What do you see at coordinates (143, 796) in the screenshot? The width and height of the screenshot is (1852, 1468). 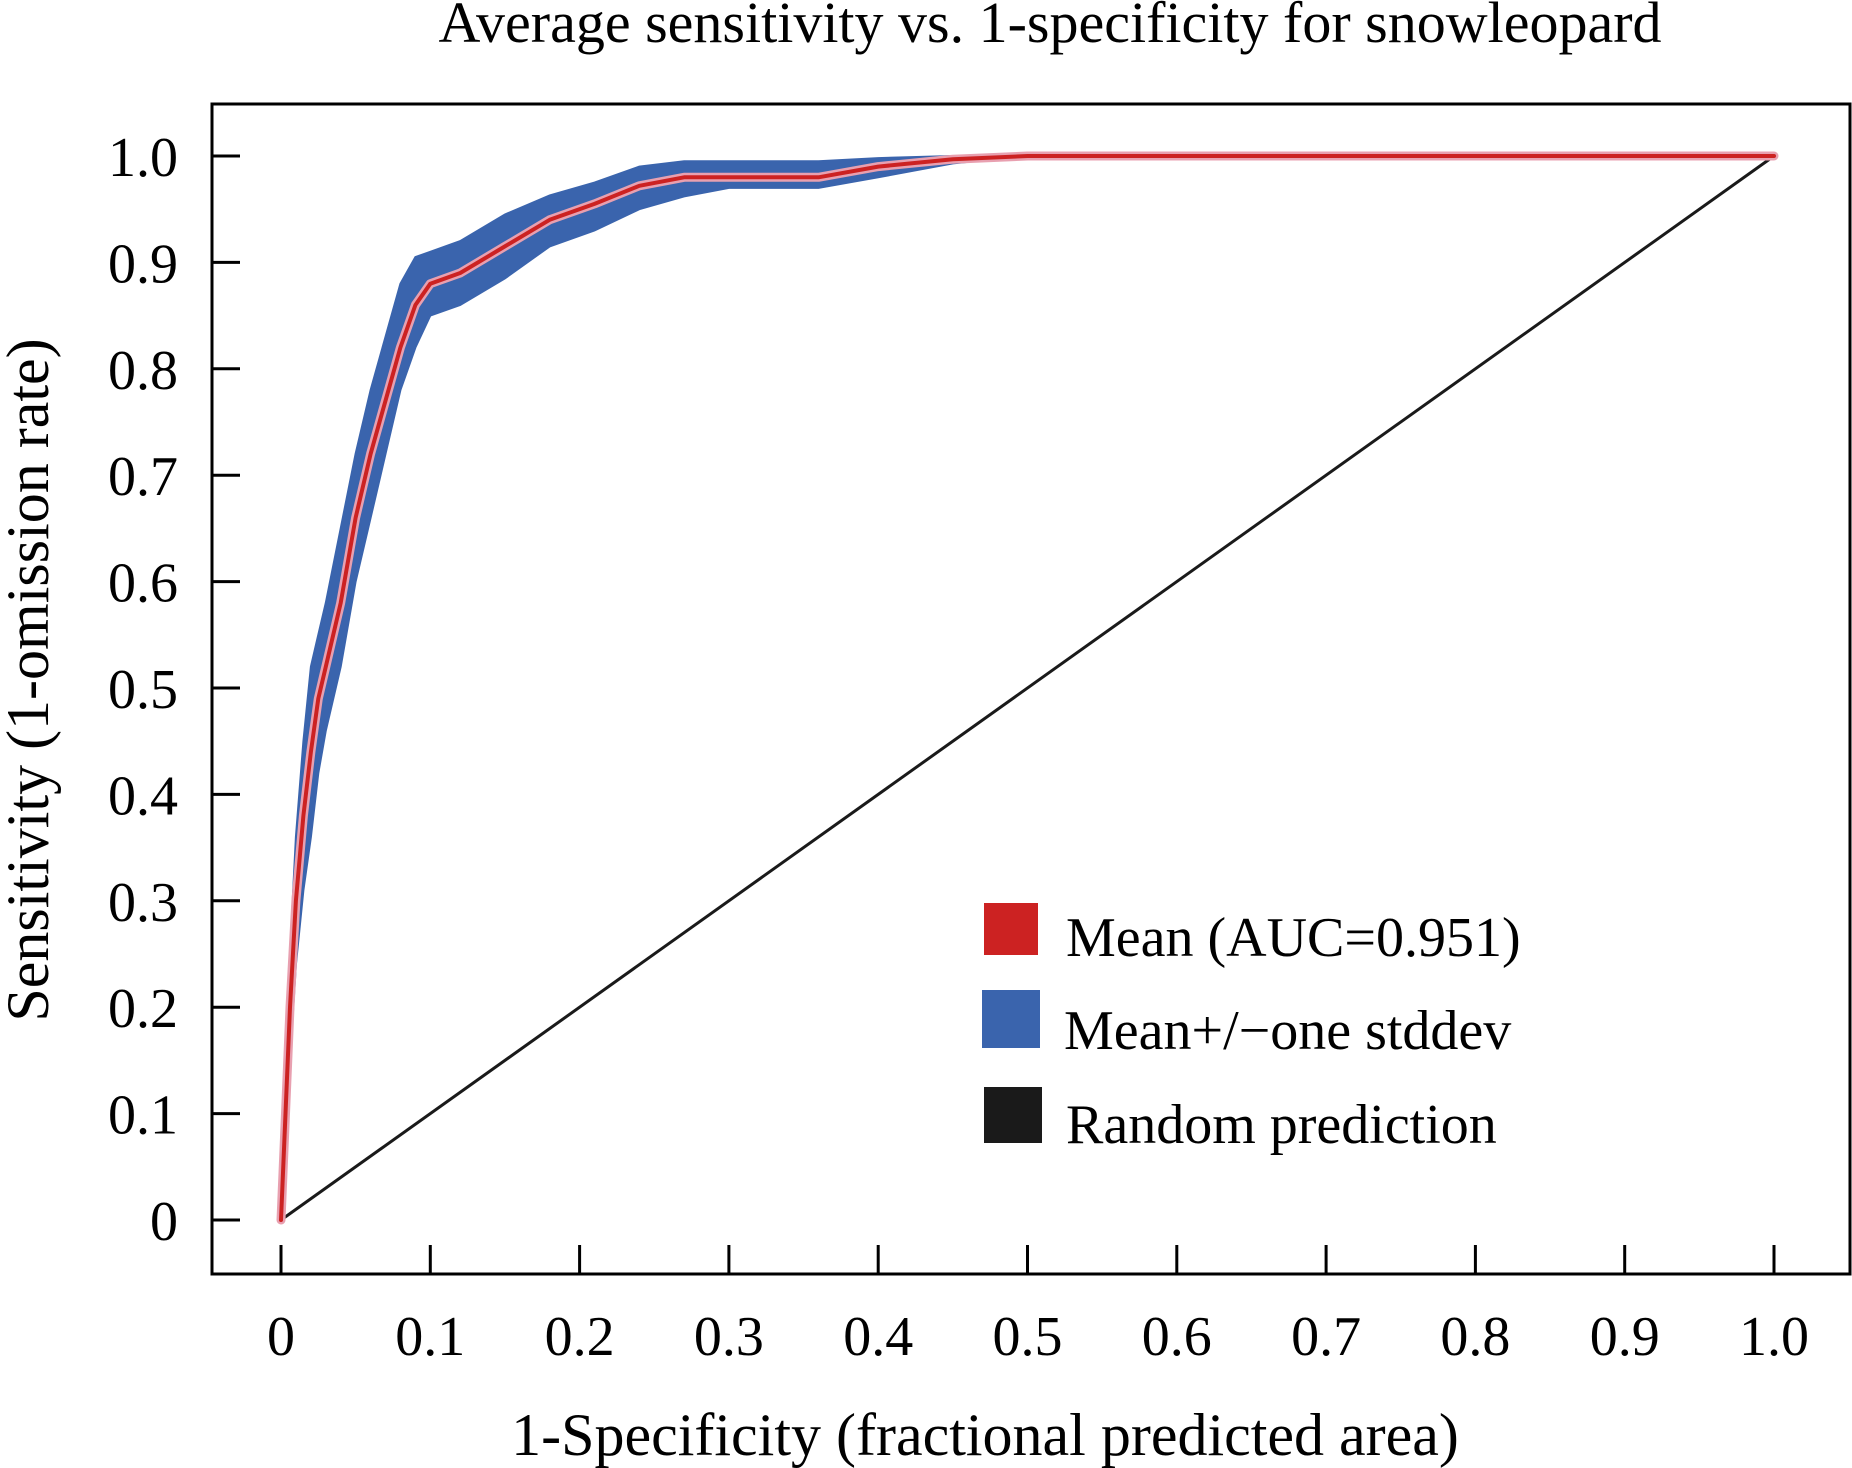 I see `y-tick-label: 0.4` at bounding box center [143, 796].